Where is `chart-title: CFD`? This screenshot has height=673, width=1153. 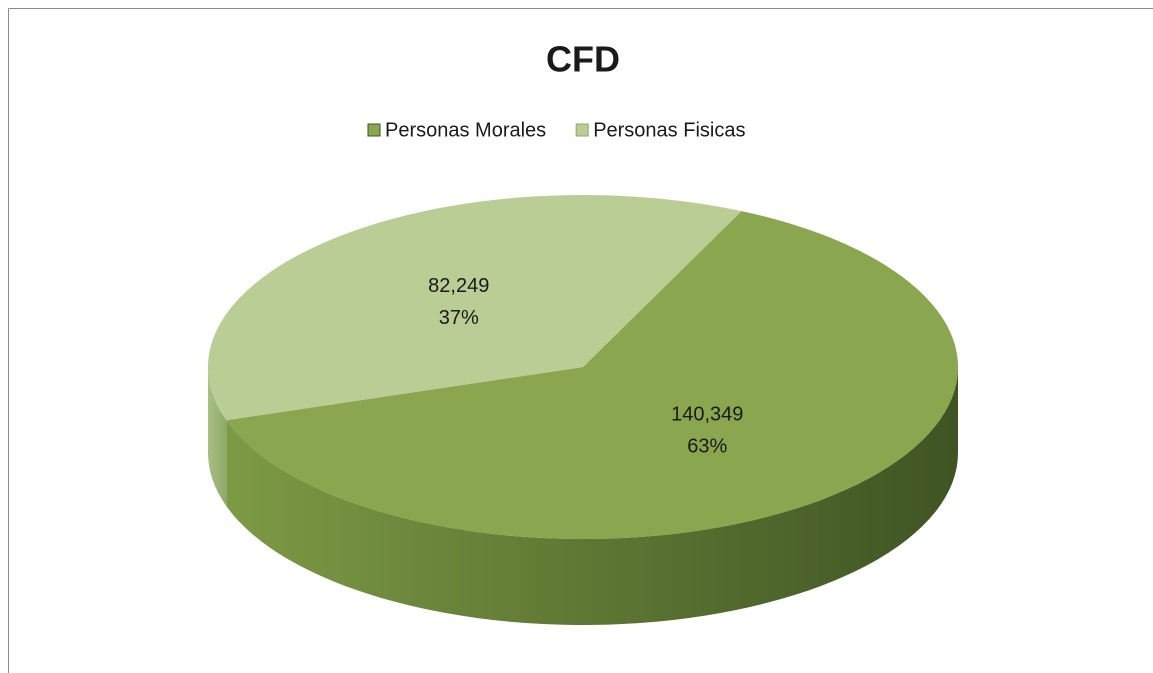
chart-title: CFD is located at coordinates (583, 59).